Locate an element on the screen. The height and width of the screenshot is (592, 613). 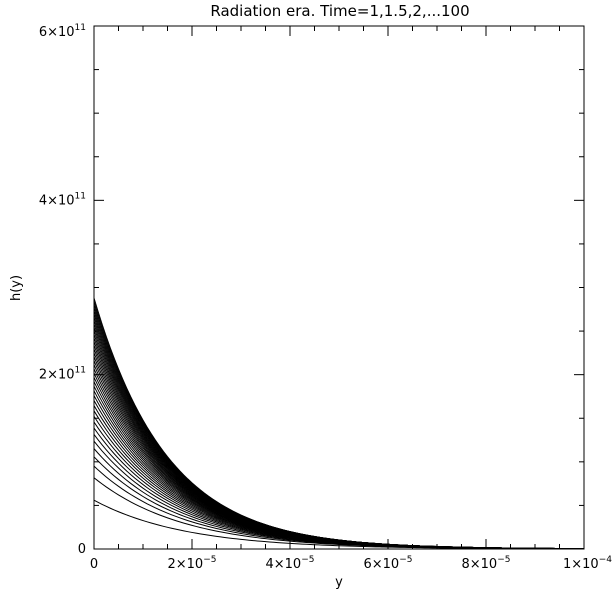
y-tick-label: 4×10¹¹ is located at coordinates (62, 199).